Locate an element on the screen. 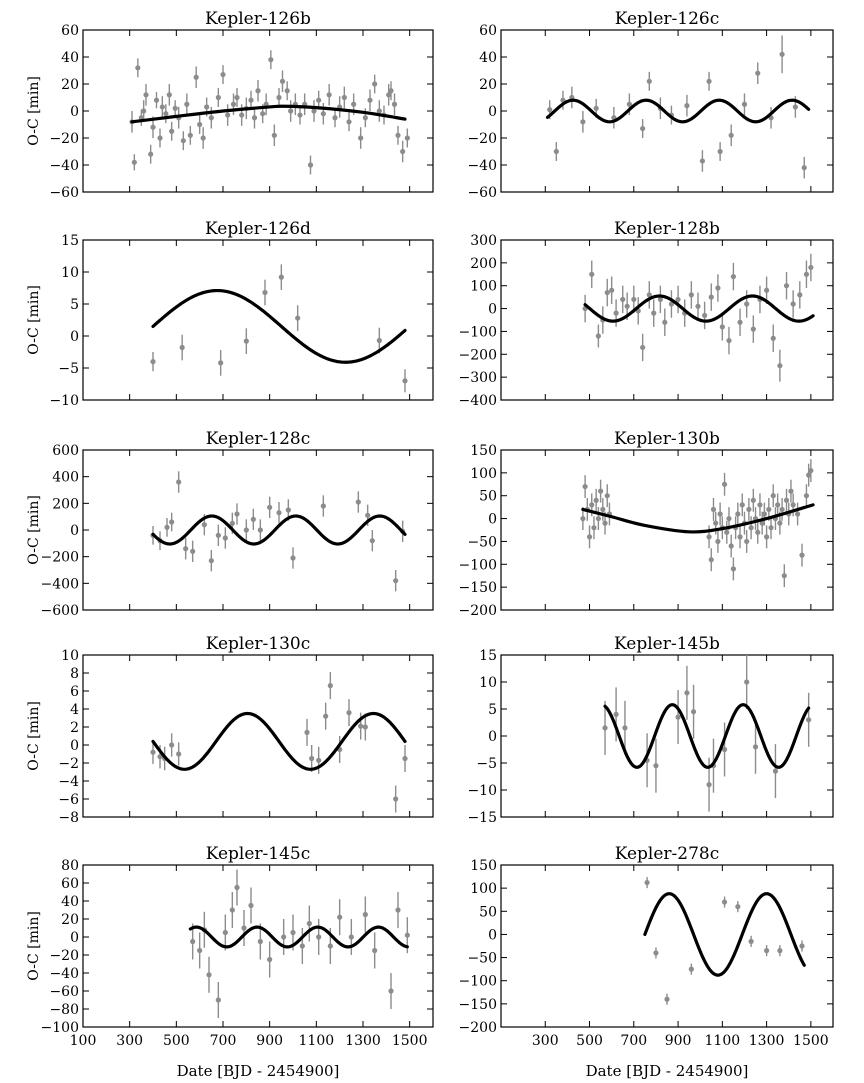  y-tick-label: −6 is located at coordinates (68, 800).